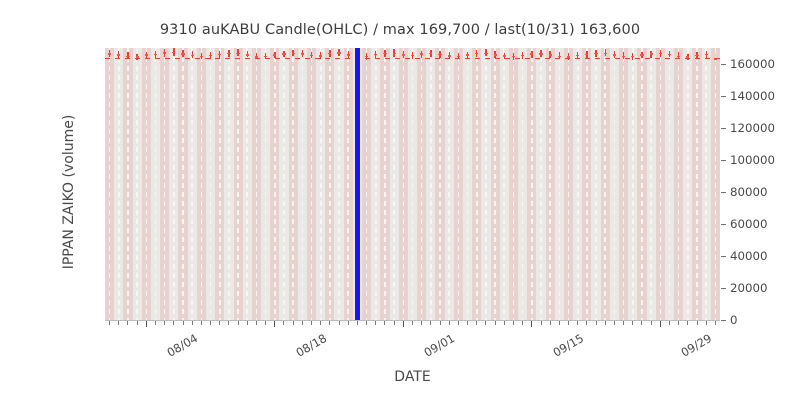  What do you see at coordinates (182, 345) in the screenshot?
I see `x-tick-label: 08/04` at bounding box center [182, 345].